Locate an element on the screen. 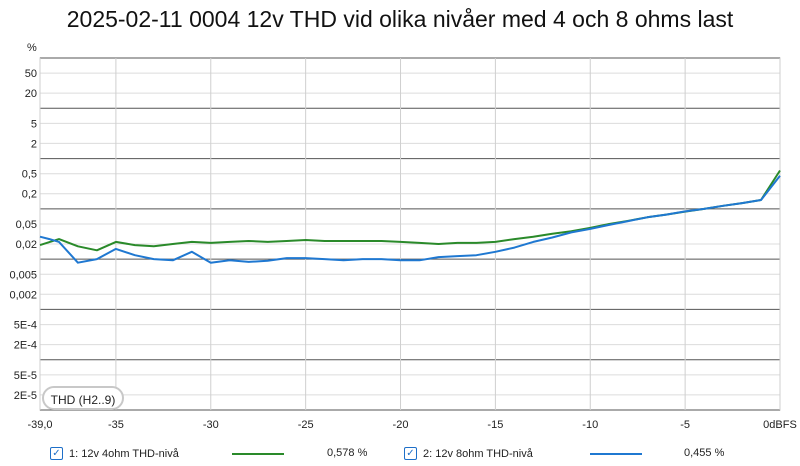 Image resolution: width=800 pixels, height=466 pixels. x-tick-label: 0dBFS is located at coordinates (780, 425).